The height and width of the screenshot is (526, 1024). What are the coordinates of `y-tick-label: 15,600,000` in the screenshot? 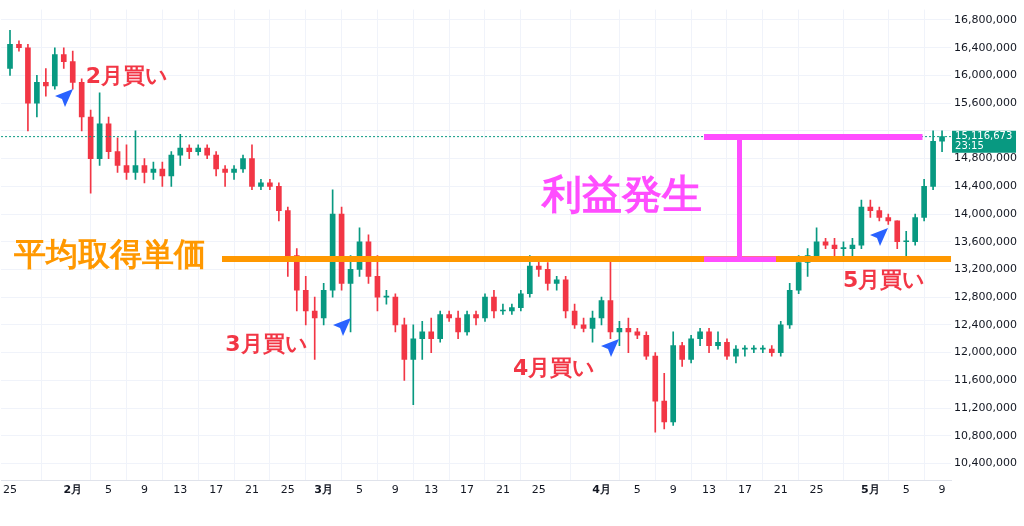 It's located at (985, 103).